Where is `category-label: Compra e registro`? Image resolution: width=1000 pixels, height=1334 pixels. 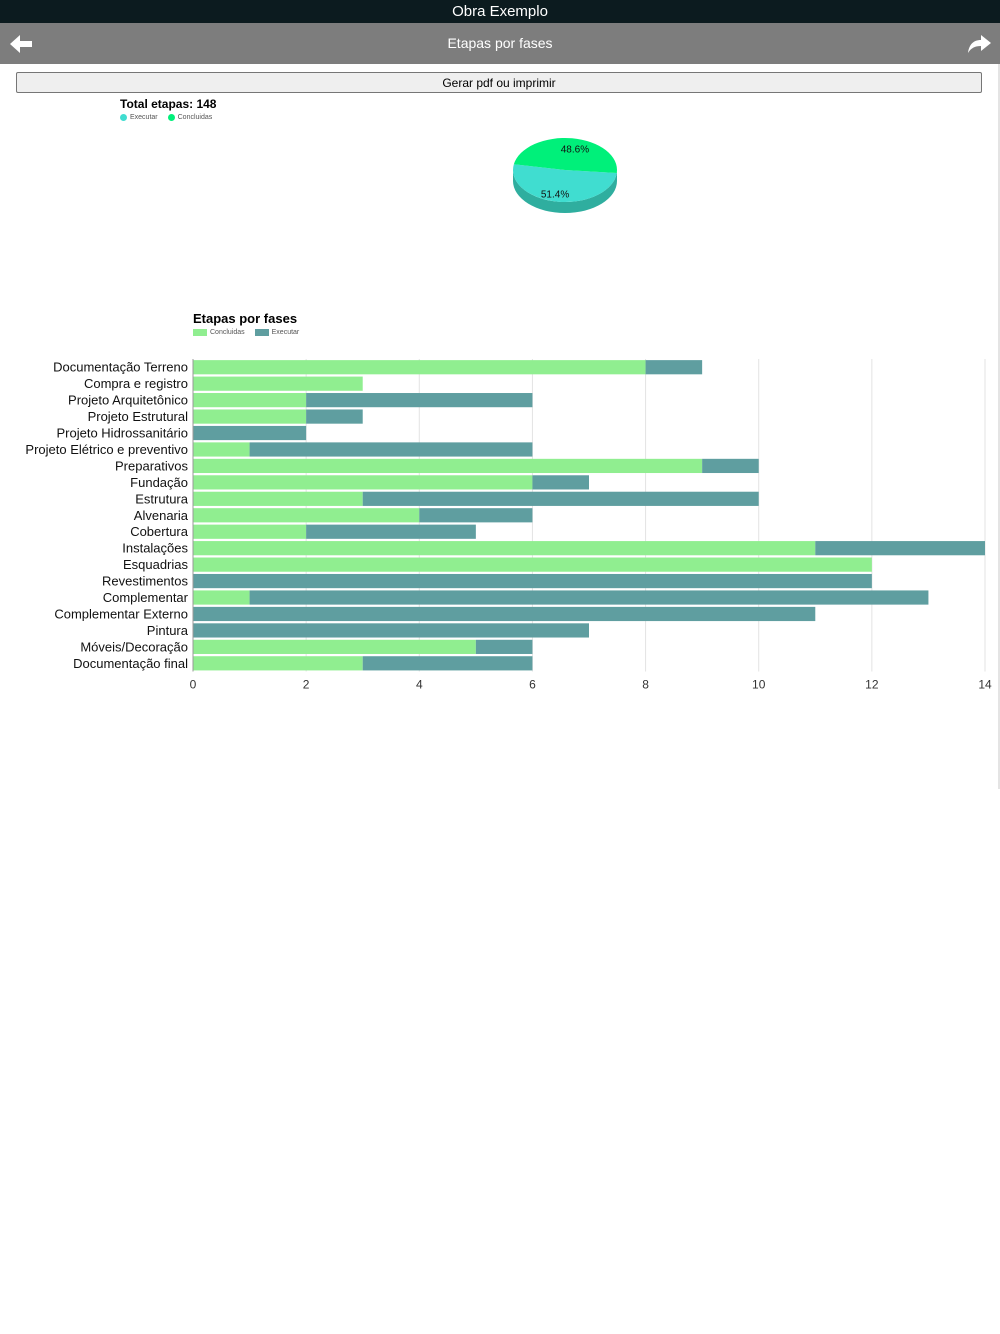 category-label: Compra e registro is located at coordinates (136, 383).